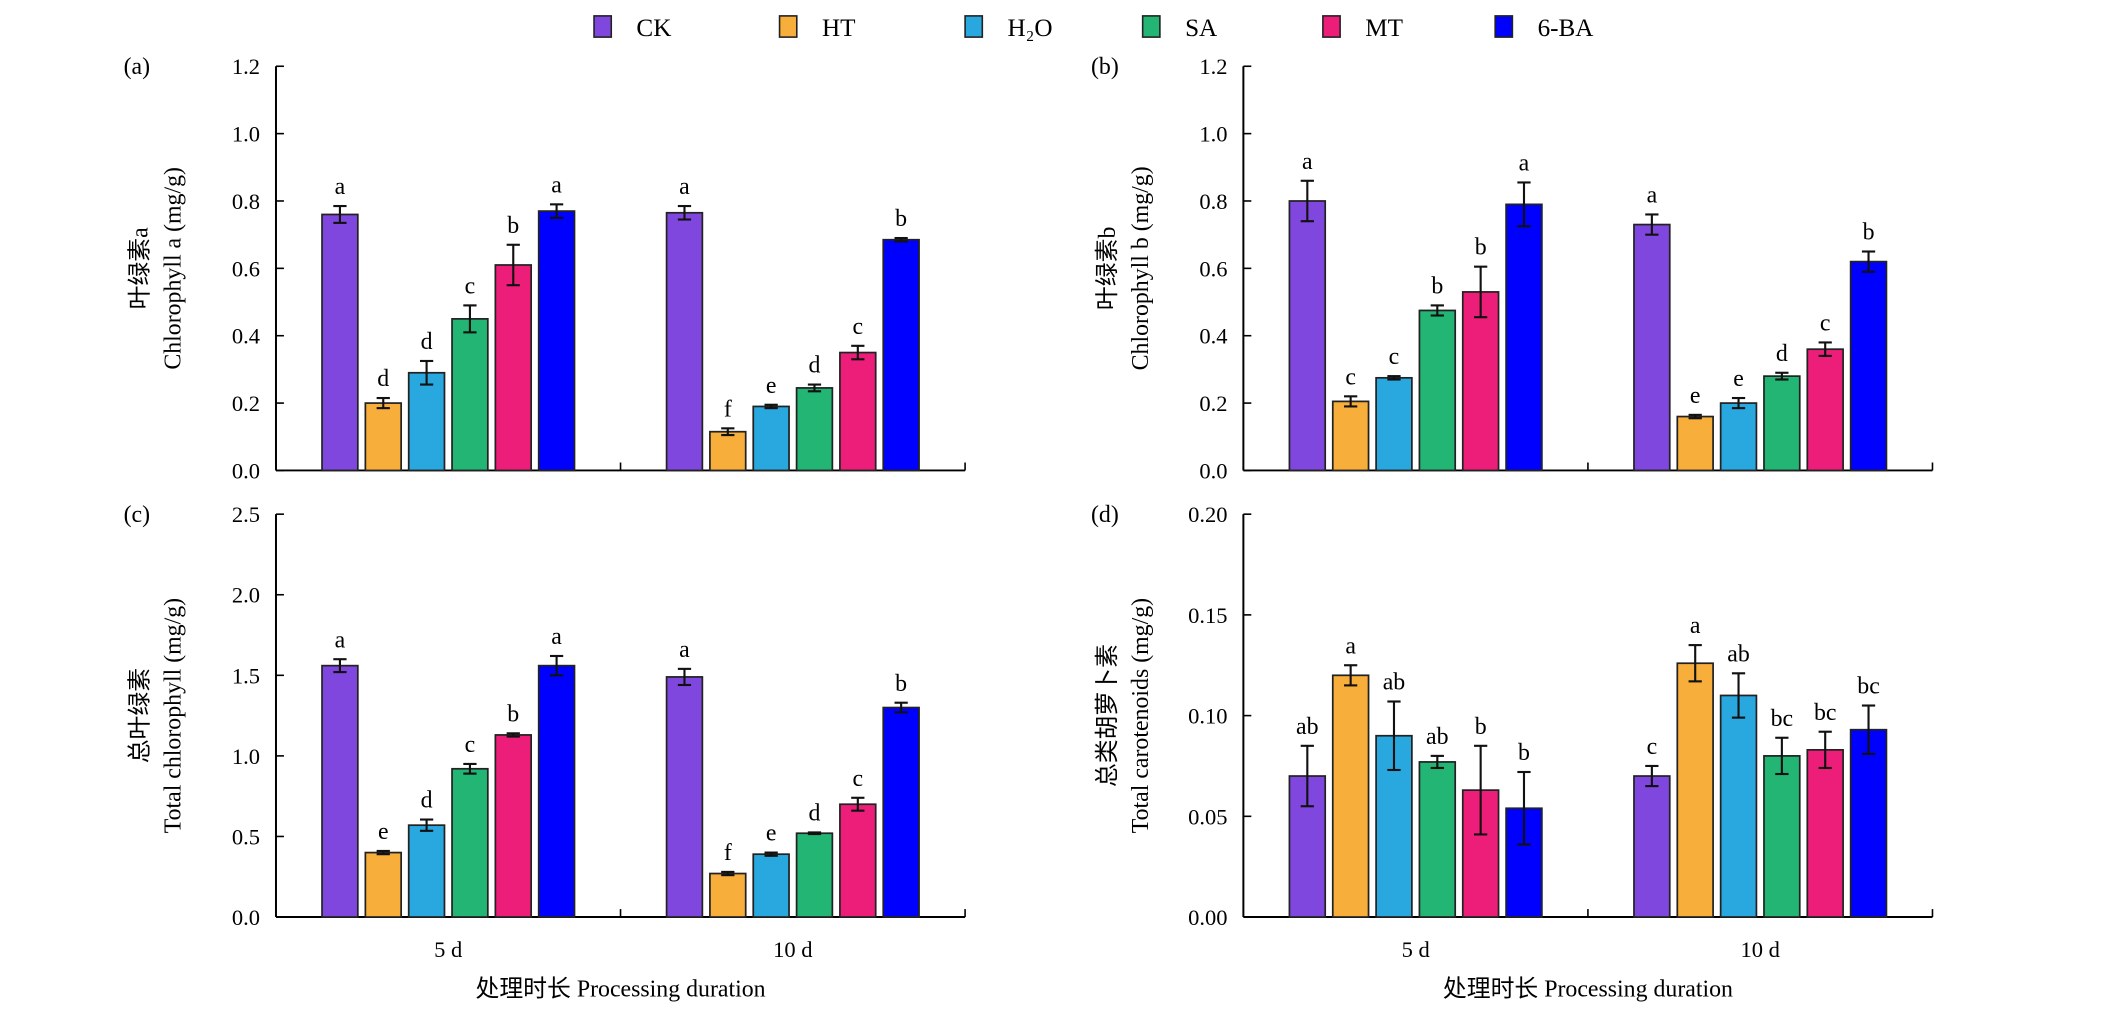 The image size is (2121, 1031). Describe the element at coordinates (620, 989) in the screenshot. I see `x-axis-title: 处理时长 Processing duration` at that location.